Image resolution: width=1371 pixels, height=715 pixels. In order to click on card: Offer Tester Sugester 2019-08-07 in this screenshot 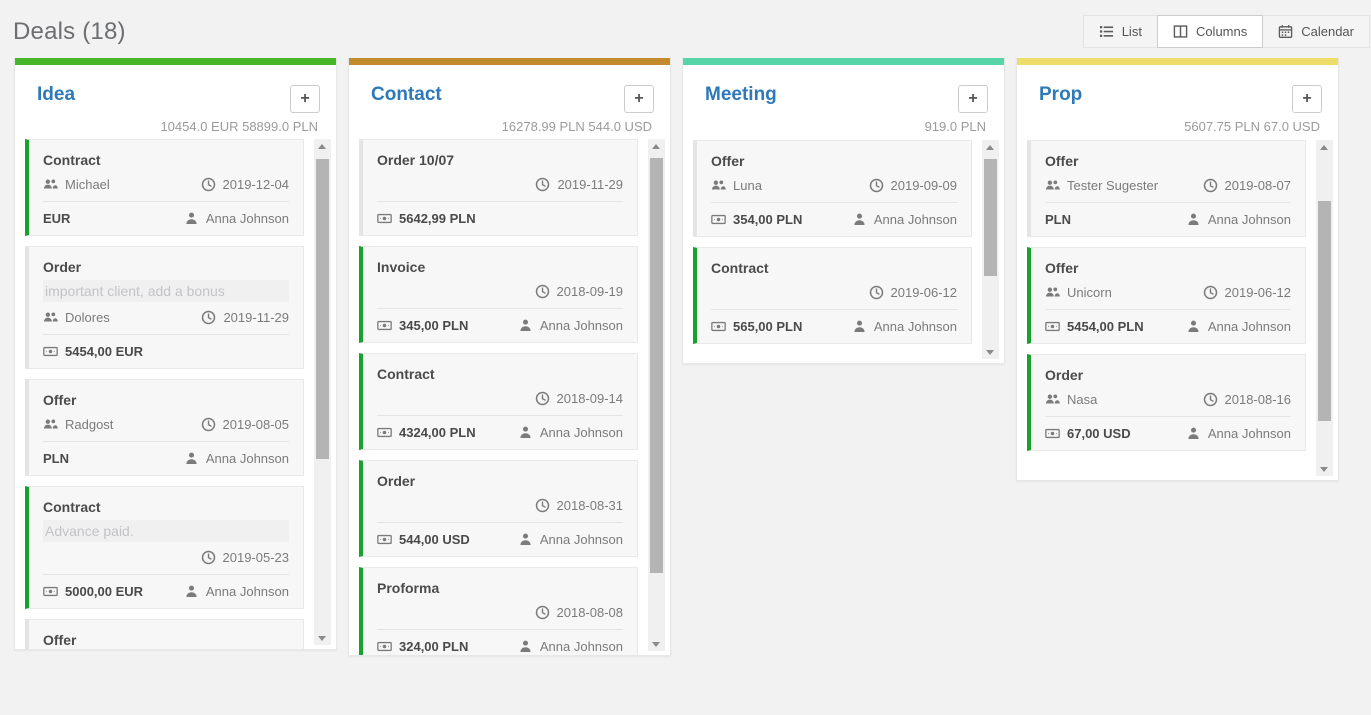, I will do `click(1166, 188)`.